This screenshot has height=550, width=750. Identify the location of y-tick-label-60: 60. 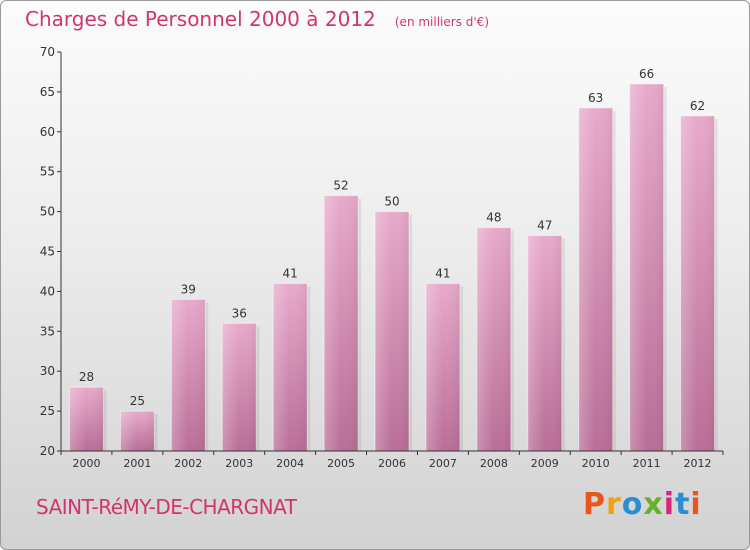
(47, 132).